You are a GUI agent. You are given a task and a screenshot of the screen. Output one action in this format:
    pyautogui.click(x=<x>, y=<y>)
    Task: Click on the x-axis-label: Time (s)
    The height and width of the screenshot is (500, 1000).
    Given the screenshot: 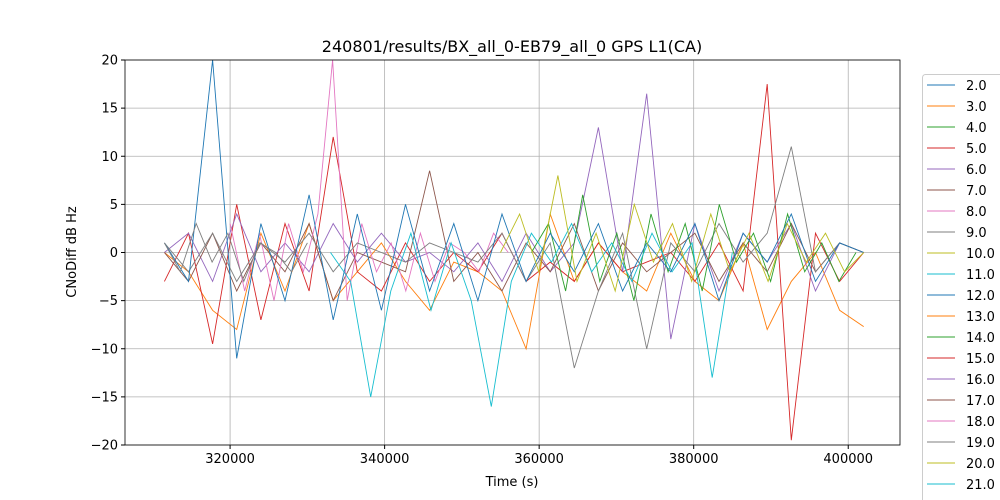 What is the action you would take?
    pyautogui.click(x=512, y=482)
    